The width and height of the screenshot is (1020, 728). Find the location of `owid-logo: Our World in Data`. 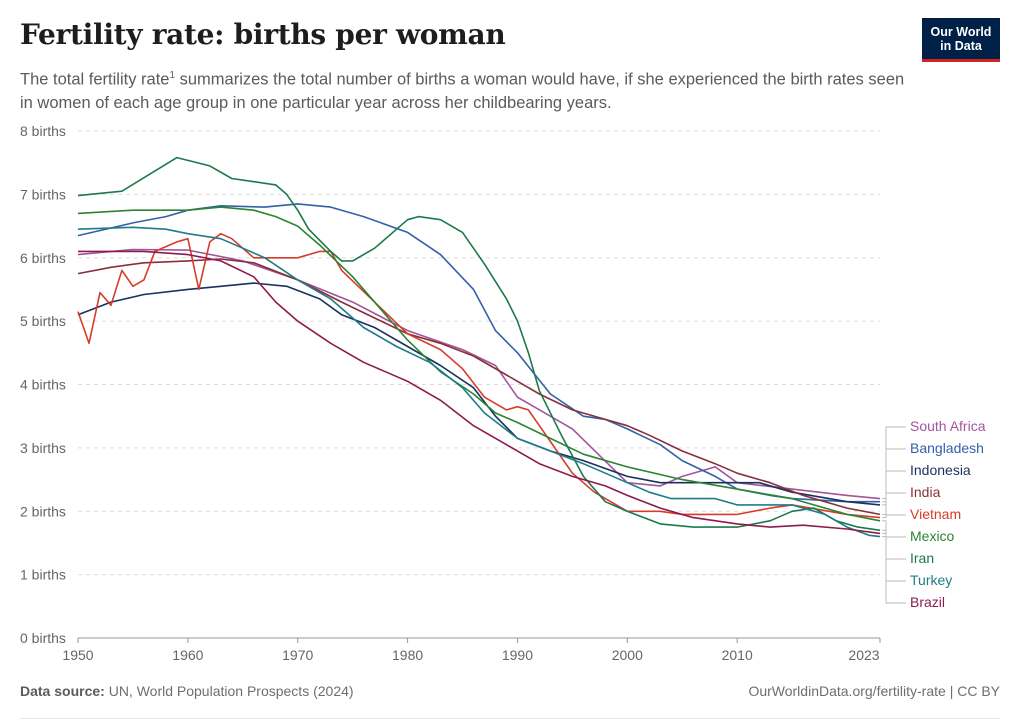

owid-logo: Our World in Data is located at coordinates (961, 40).